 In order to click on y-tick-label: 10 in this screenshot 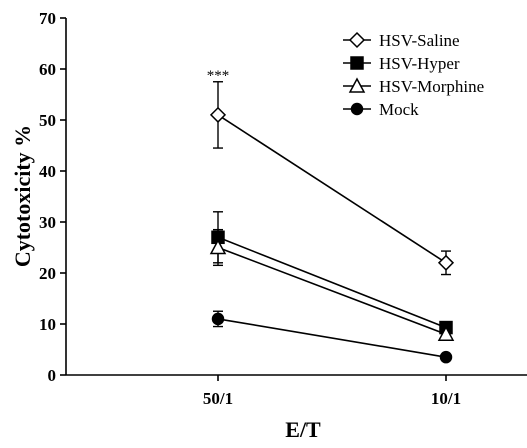, I will do `click(47, 324)`.